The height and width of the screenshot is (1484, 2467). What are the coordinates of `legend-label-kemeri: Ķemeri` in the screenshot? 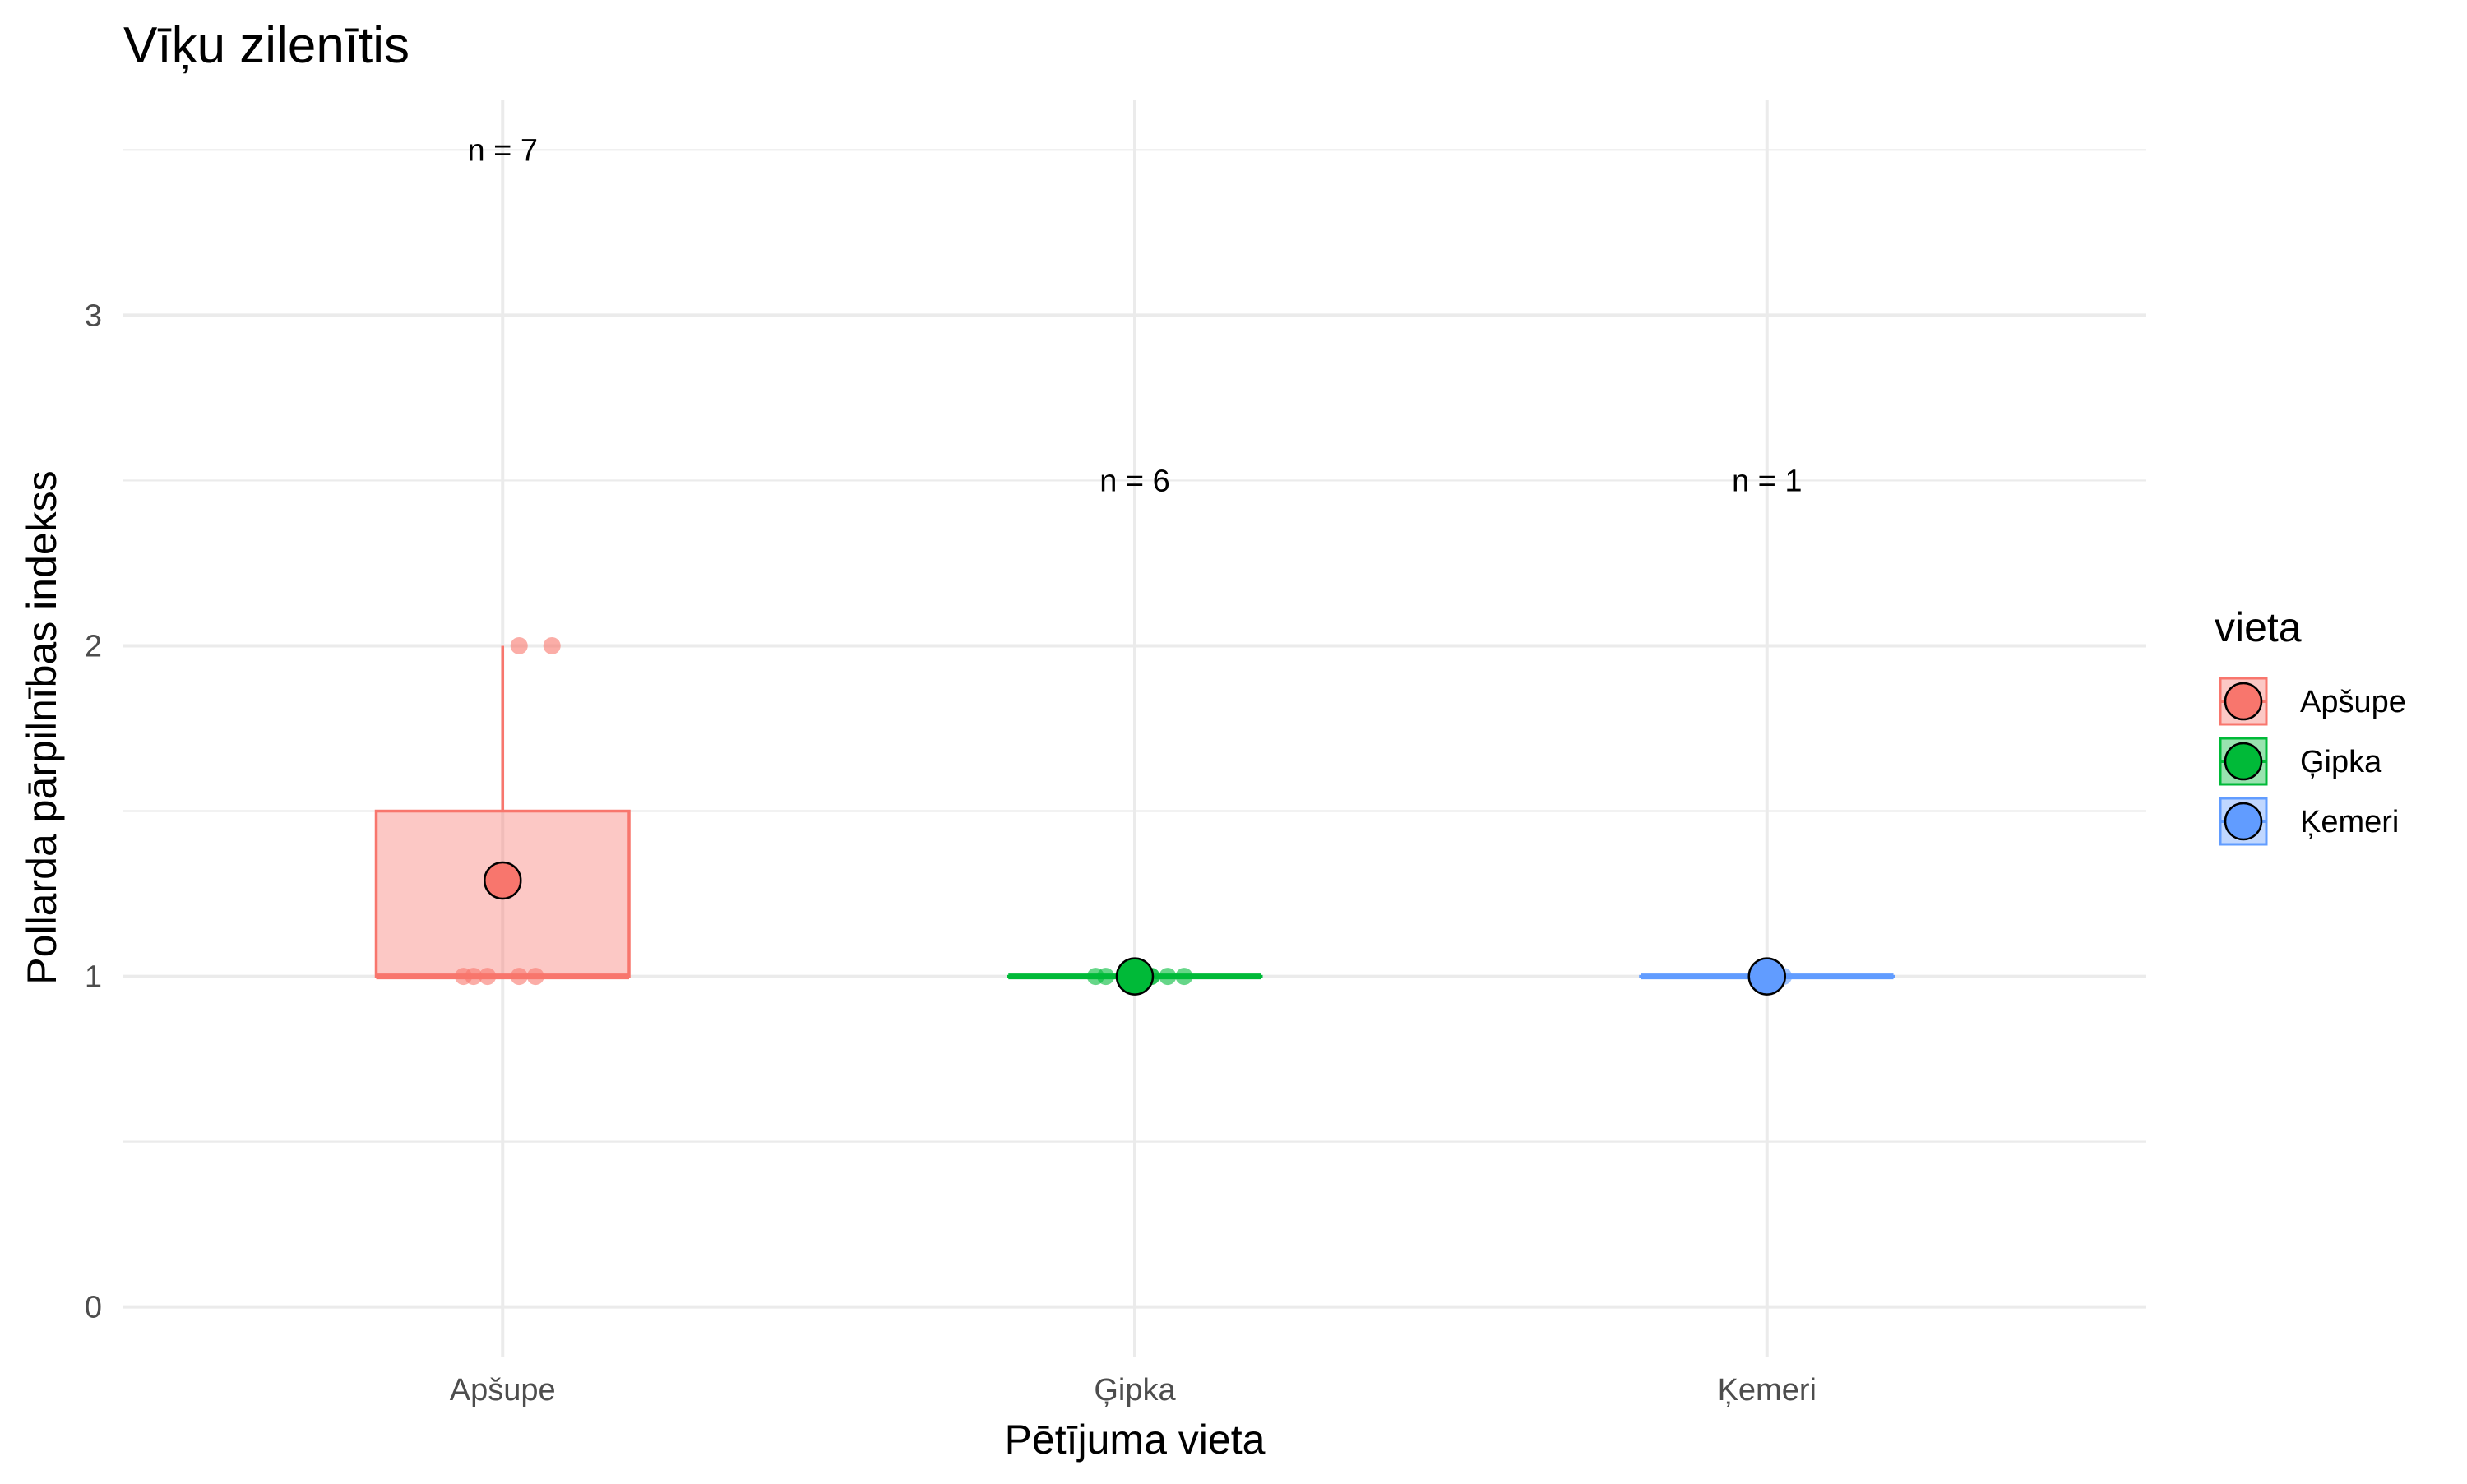 It's located at (2349, 822).